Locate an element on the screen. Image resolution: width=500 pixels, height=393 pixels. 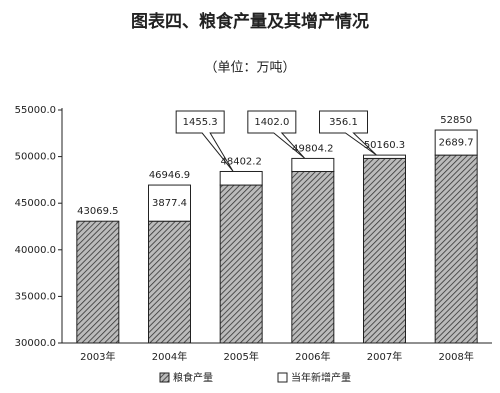
legend-label: 当年新增产量 is located at coordinates (321, 377).